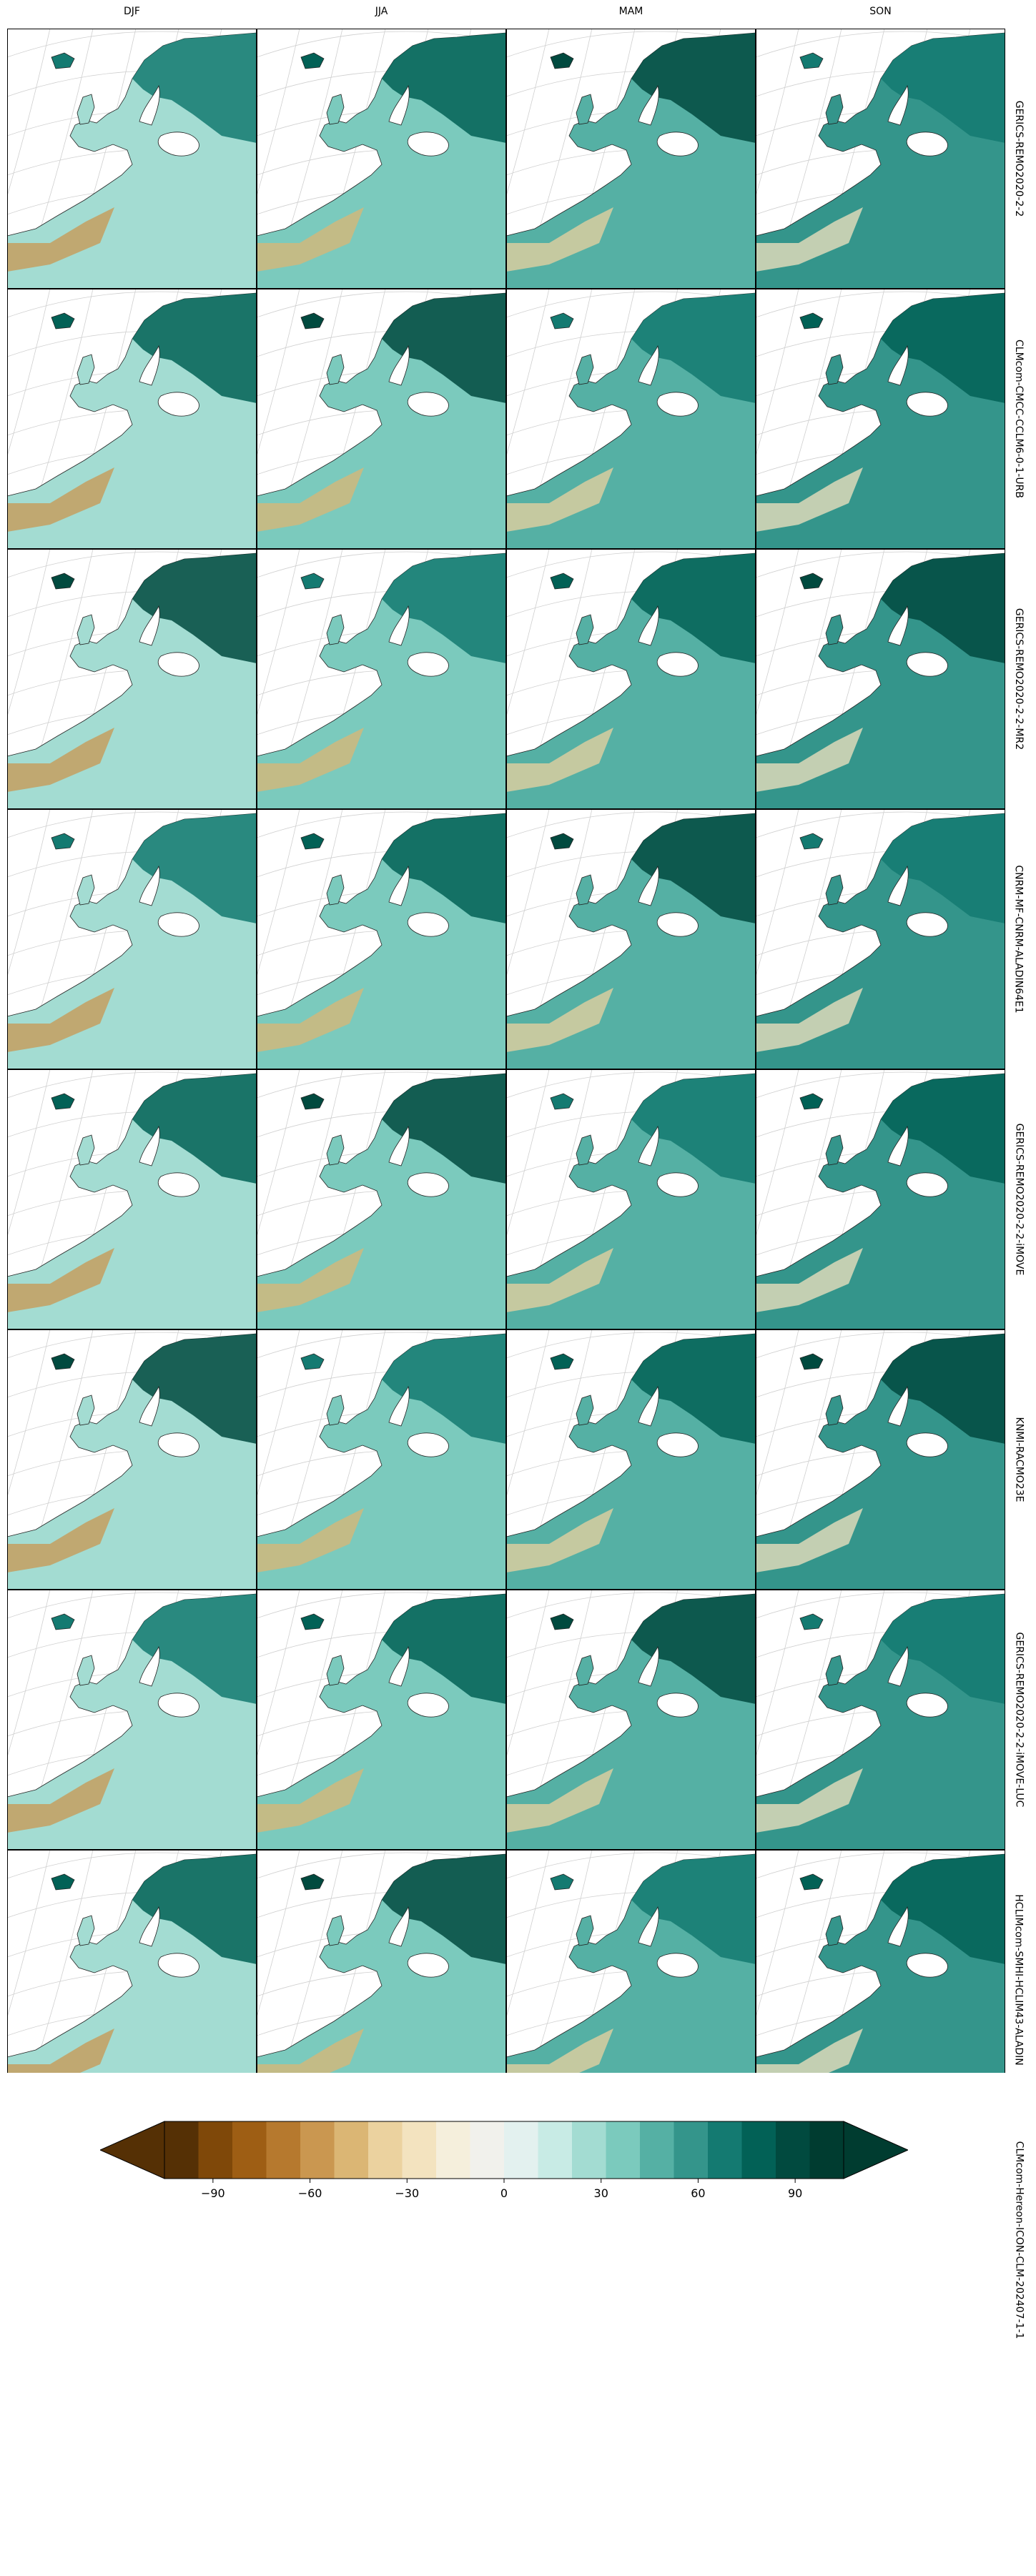 The height and width of the screenshot is (2576, 1036). What do you see at coordinates (132, 2150) in the screenshot?
I see `colorbar-extend-min` at bounding box center [132, 2150].